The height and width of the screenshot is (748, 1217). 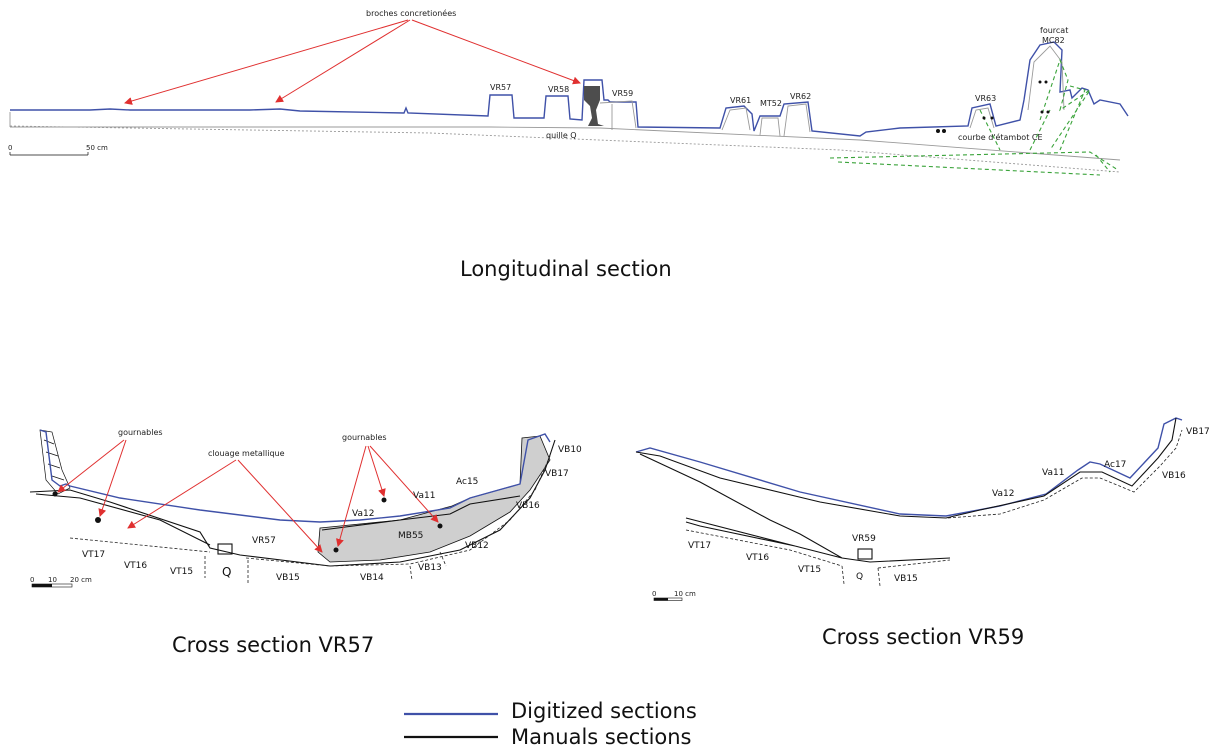 What do you see at coordinates (865, 554) in the screenshot?
I see `vr59-keel-block` at bounding box center [865, 554].